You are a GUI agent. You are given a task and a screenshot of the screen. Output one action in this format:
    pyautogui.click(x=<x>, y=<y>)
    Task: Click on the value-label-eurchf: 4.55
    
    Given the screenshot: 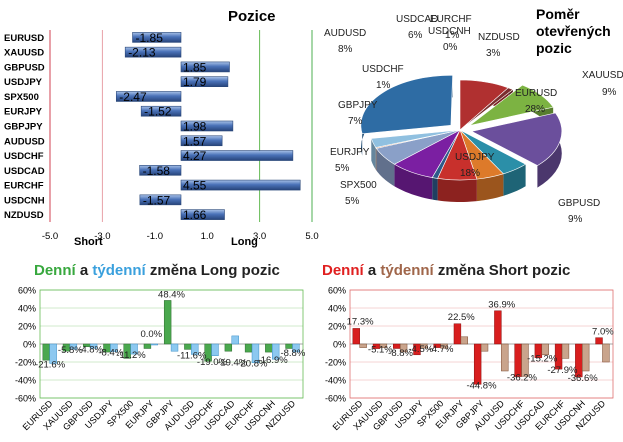 What is the action you would take?
    pyautogui.click(x=195, y=186)
    